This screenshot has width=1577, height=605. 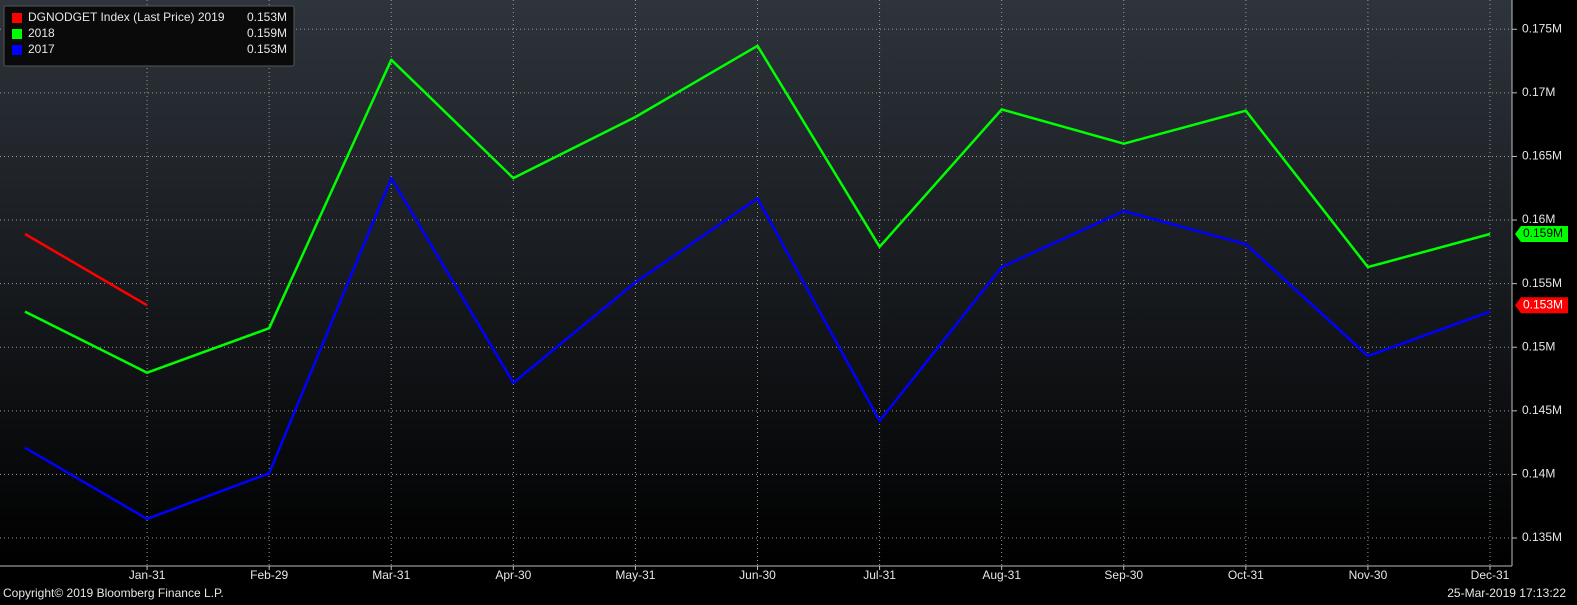 I want to click on x-tick-label: Jul-31, so click(x=879, y=575).